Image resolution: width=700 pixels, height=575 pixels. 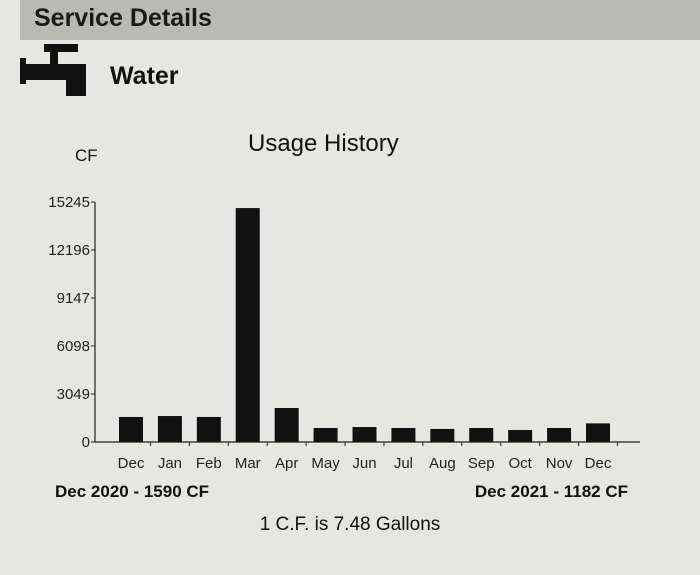 What do you see at coordinates (559, 463) in the screenshot?
I see `x-tick-label: Nov` at bounding box center [559, 463].